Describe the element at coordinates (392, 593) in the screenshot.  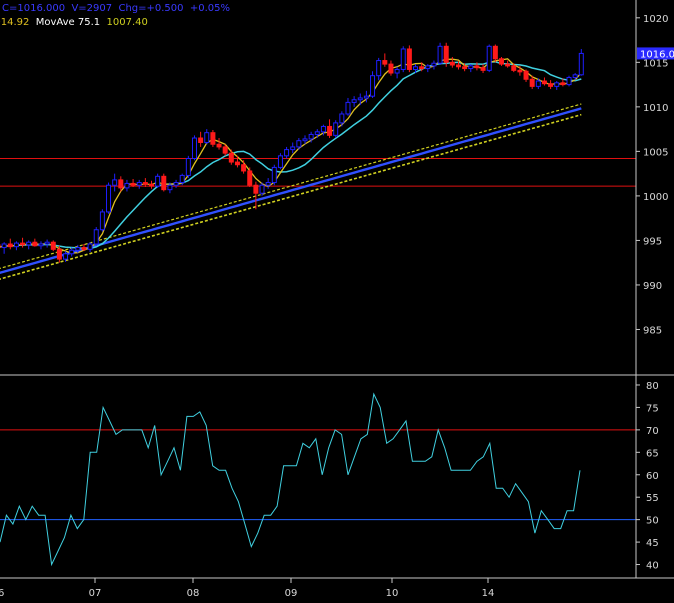
I see `x-tick-label: 10` at that location.